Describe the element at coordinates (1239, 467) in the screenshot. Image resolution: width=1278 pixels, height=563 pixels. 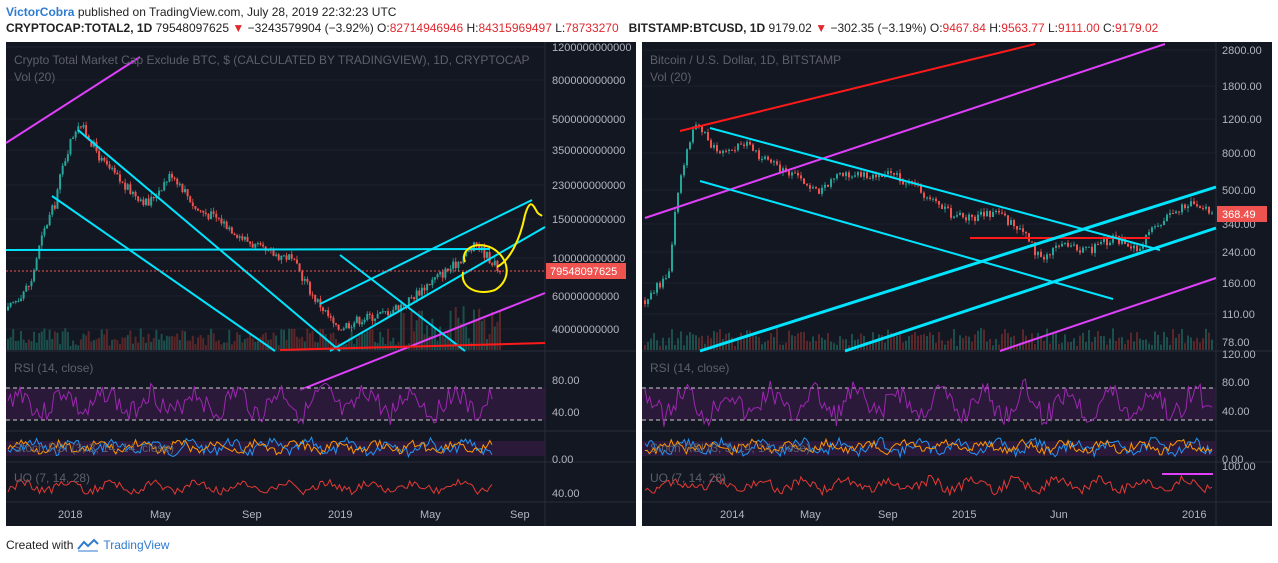
I see `right-uo-tick: 100.00` at that location.